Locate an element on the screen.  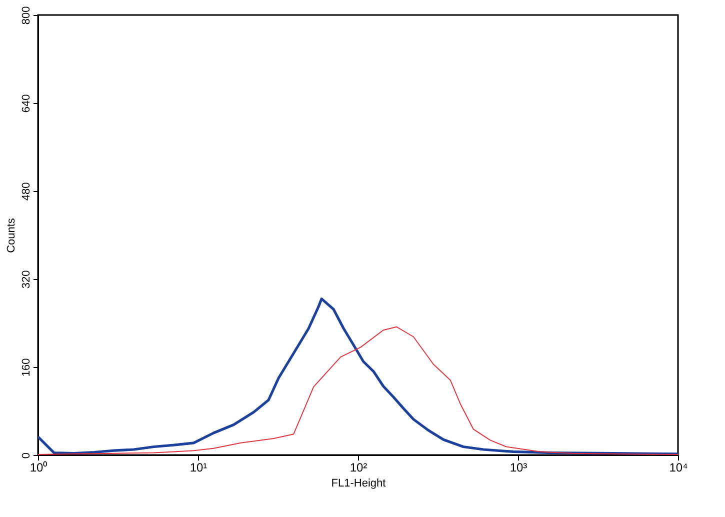
y-tick-label: 800 is located at coordinates (26, 15).